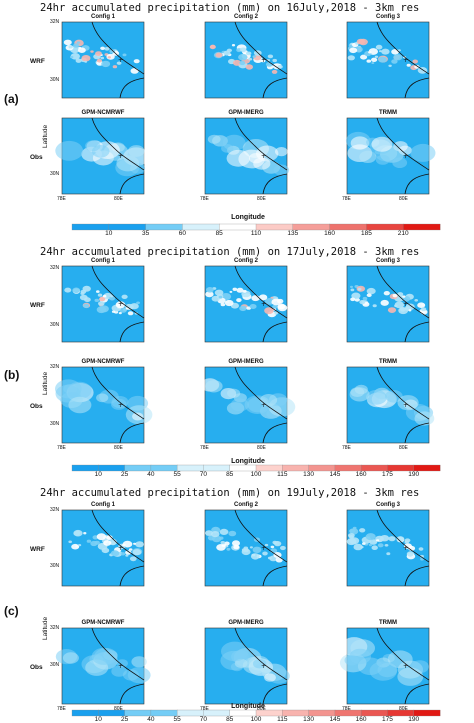 The image size is (474, 723). I want to click on panel-title: Config 1, so click(103, 505).